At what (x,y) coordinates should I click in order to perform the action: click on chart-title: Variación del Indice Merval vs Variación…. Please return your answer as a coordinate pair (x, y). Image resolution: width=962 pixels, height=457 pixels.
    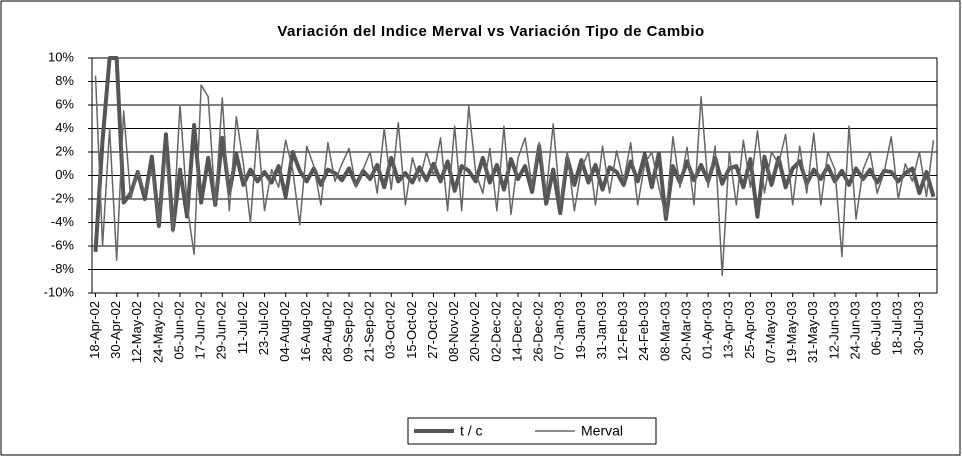
    Looking at the image, I should click on (490, 31).